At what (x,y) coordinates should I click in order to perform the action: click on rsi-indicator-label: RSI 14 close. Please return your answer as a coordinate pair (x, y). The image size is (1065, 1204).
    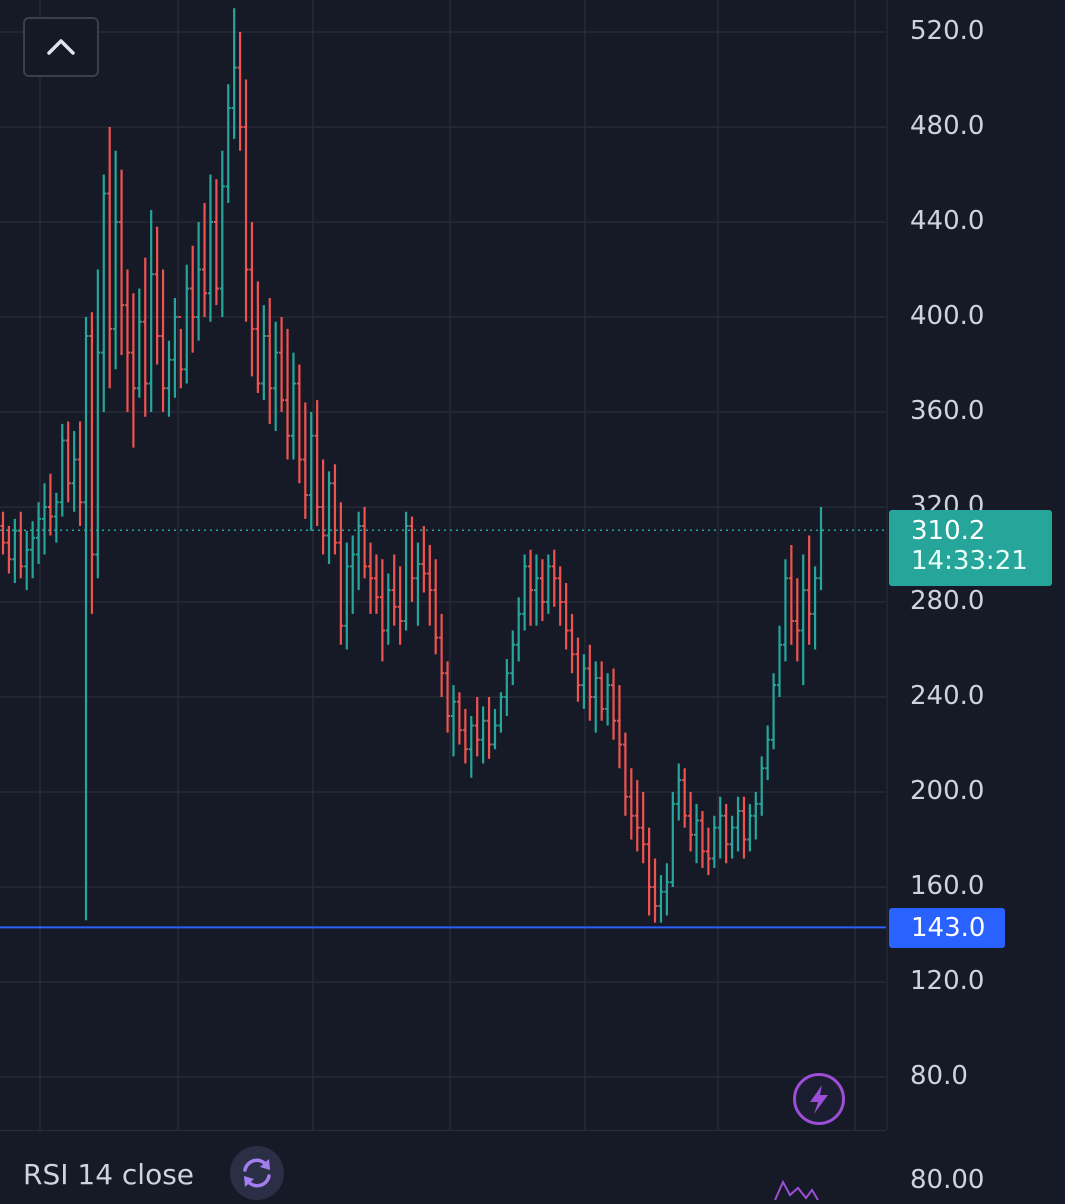
    Looking at the image, I should click on (109, 1174).